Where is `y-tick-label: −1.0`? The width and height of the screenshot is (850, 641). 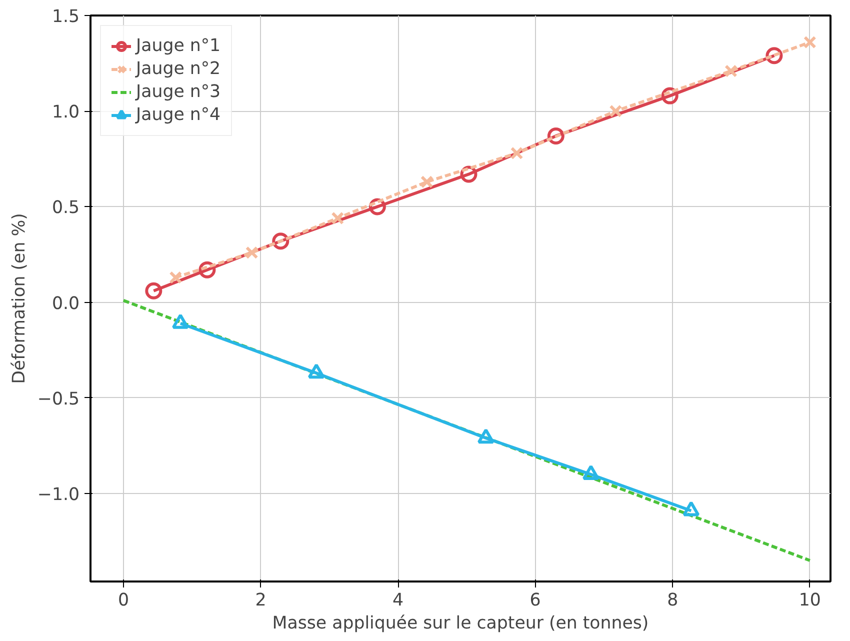 y-tick-label: −1.0 is located at coordinates (58, 495).